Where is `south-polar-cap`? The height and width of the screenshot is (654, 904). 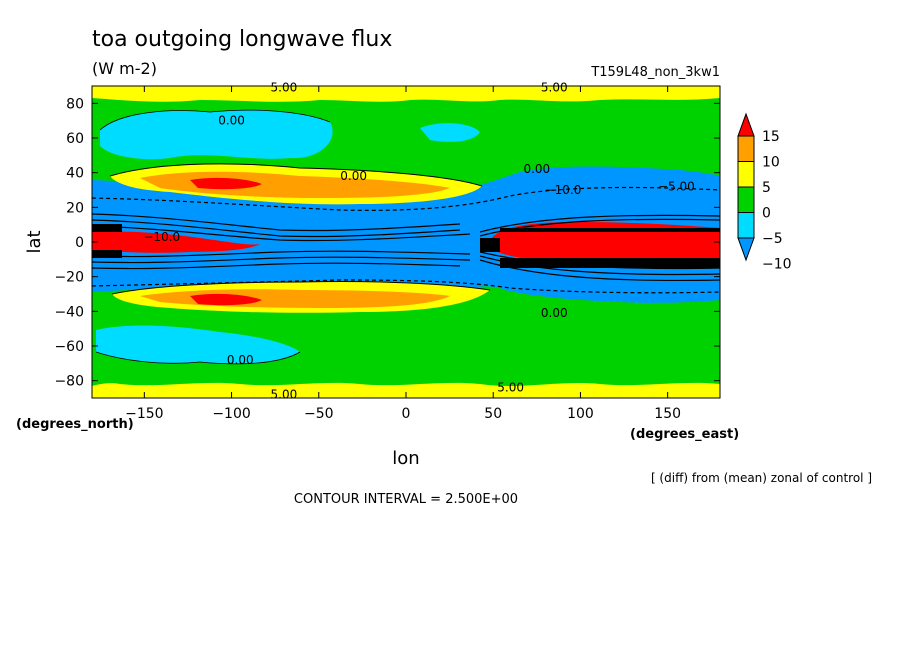 south-polar-cap is located at coordinates (406, 390).